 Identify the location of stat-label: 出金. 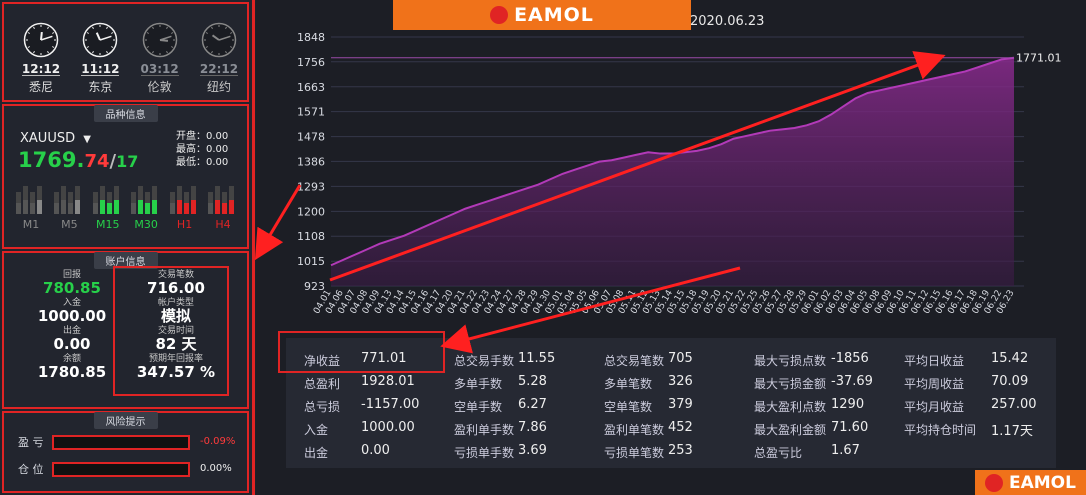
(316, 453).